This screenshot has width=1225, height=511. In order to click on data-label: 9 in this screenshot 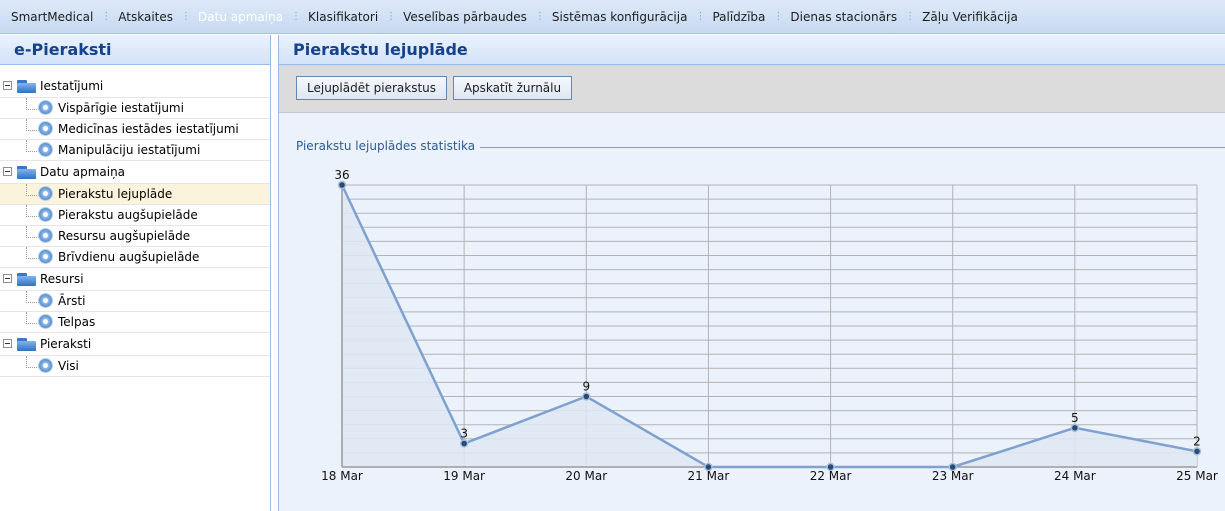, I will do `click(586, 387)`.